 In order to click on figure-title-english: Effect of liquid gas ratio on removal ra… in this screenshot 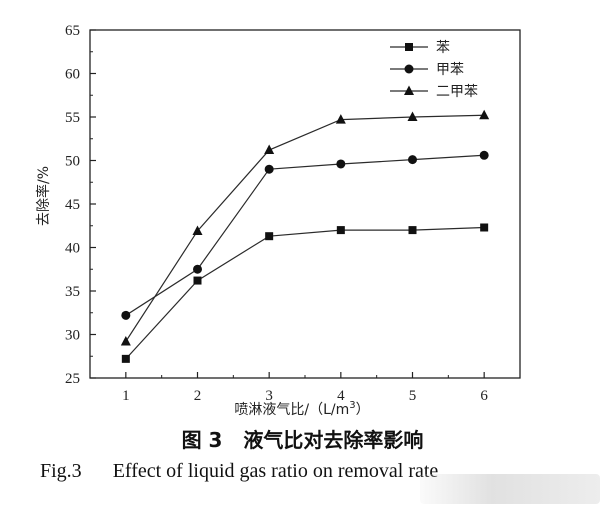, I will do `click(275, 471)`.